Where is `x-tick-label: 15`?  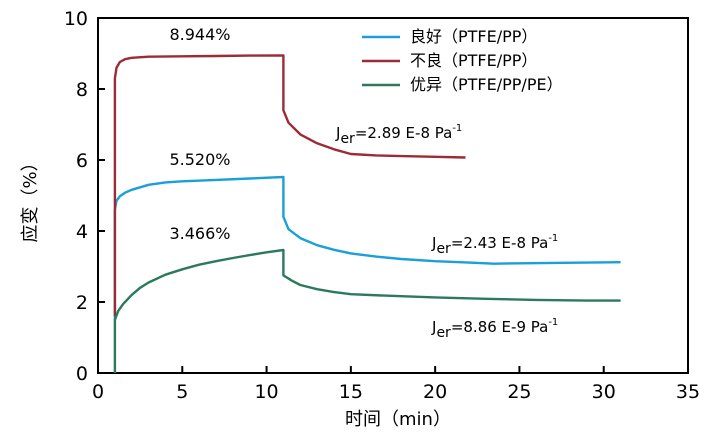 x-tick-label: 15 is located at coordinates (351, 392).